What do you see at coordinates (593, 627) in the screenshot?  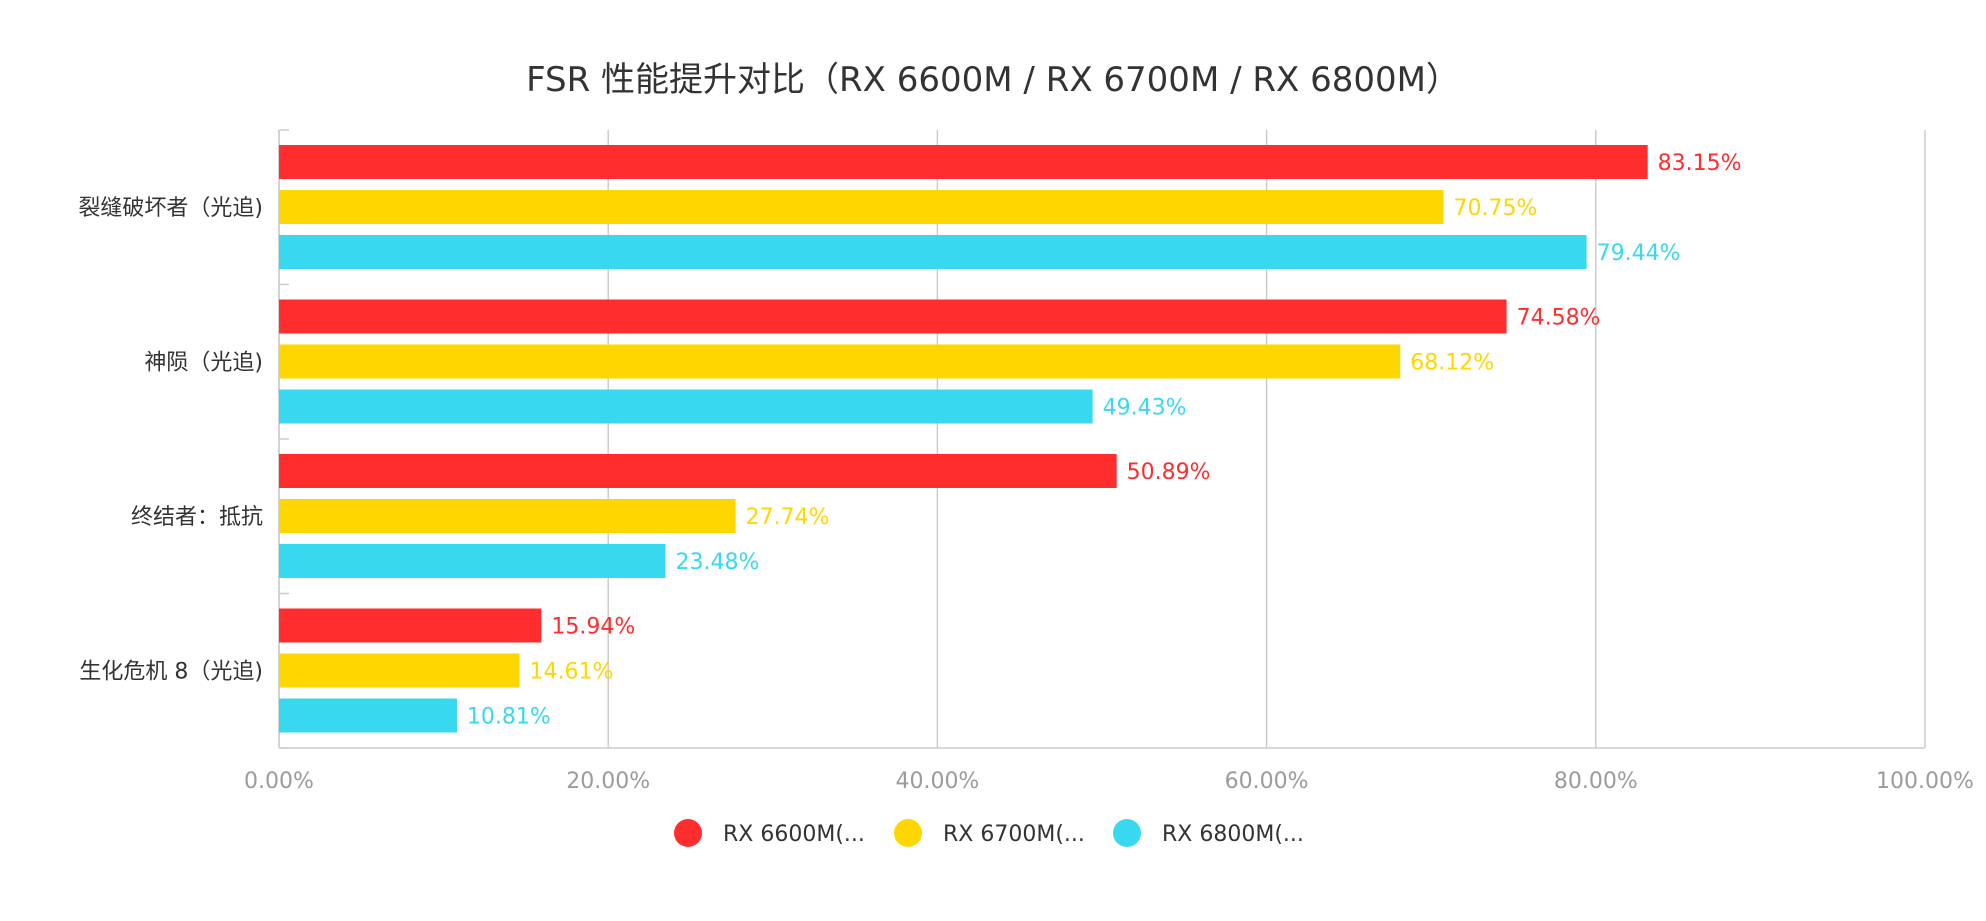 I see `data-label: 15.94%` at bounding box center [593, 627].